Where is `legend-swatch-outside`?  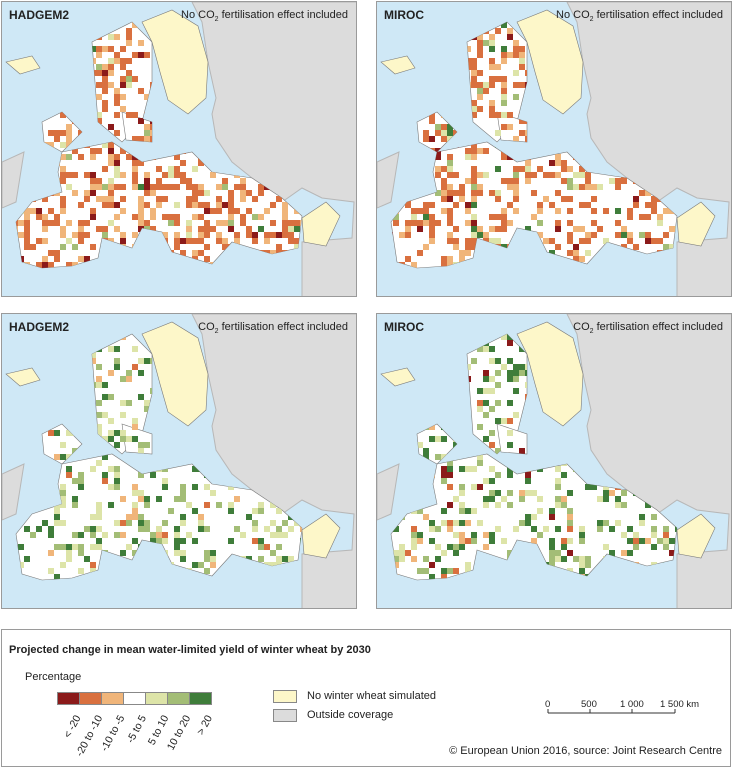 legend-swatch-outside is located at coordinates (285, 715).